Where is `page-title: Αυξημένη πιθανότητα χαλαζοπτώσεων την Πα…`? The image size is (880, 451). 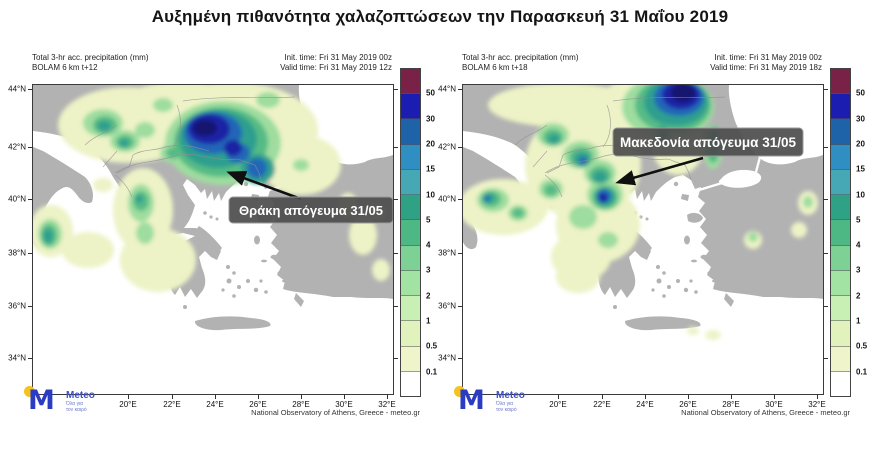
page-title: Αυξημένη πιθανότητα χαλαζοπτώσεων την Πα… is located at coordinates (440, 16).